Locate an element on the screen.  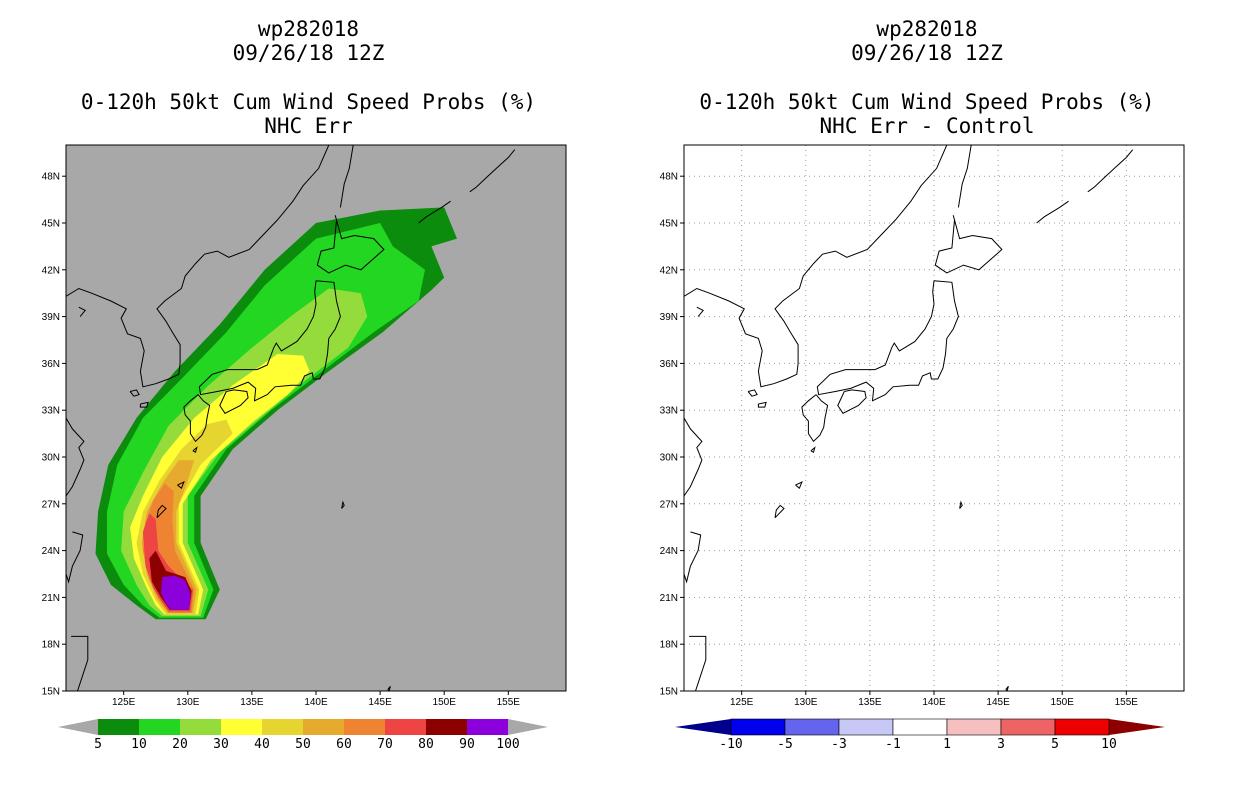
left-colorbar: 5 10 20 30 40 50 60 70 80 90 100 is located at coordinates (303, 735).